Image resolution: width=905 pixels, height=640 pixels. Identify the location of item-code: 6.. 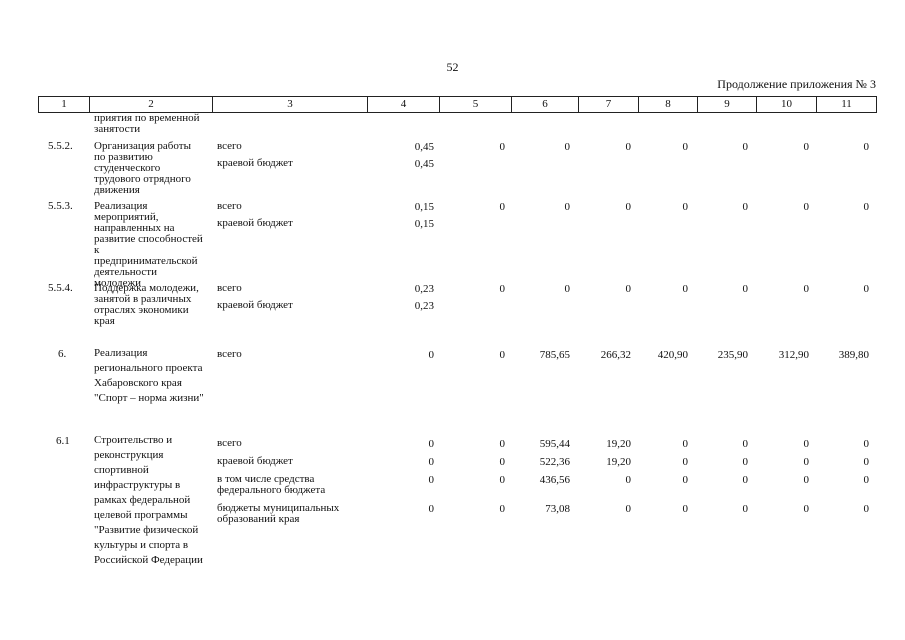
(62, 354).